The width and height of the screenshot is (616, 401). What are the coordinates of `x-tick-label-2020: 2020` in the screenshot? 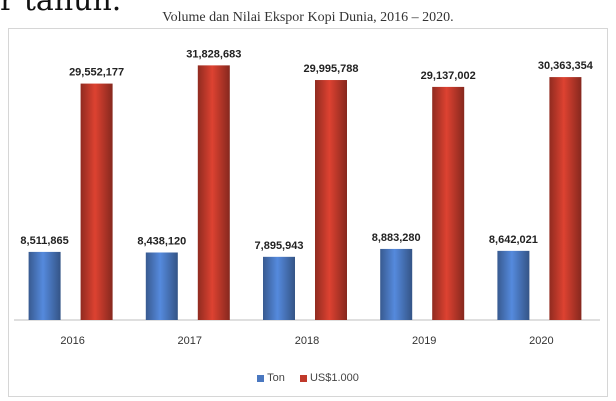 It's located at (541, 341).